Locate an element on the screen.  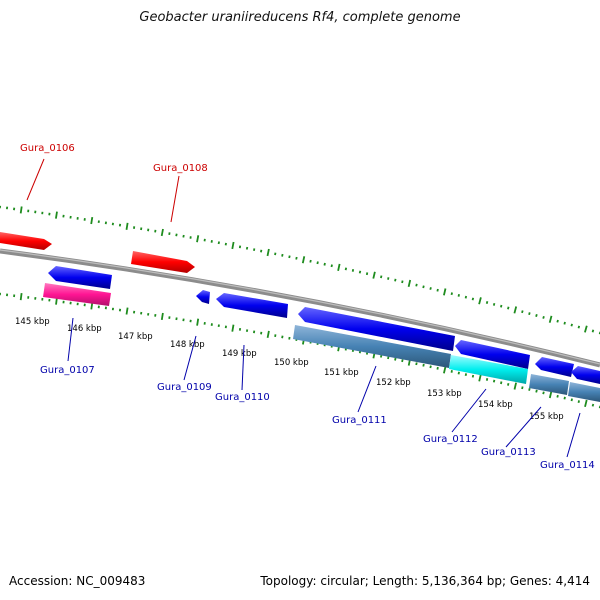
gene-gura-0114-reverse is located at coordinates (585, 375).